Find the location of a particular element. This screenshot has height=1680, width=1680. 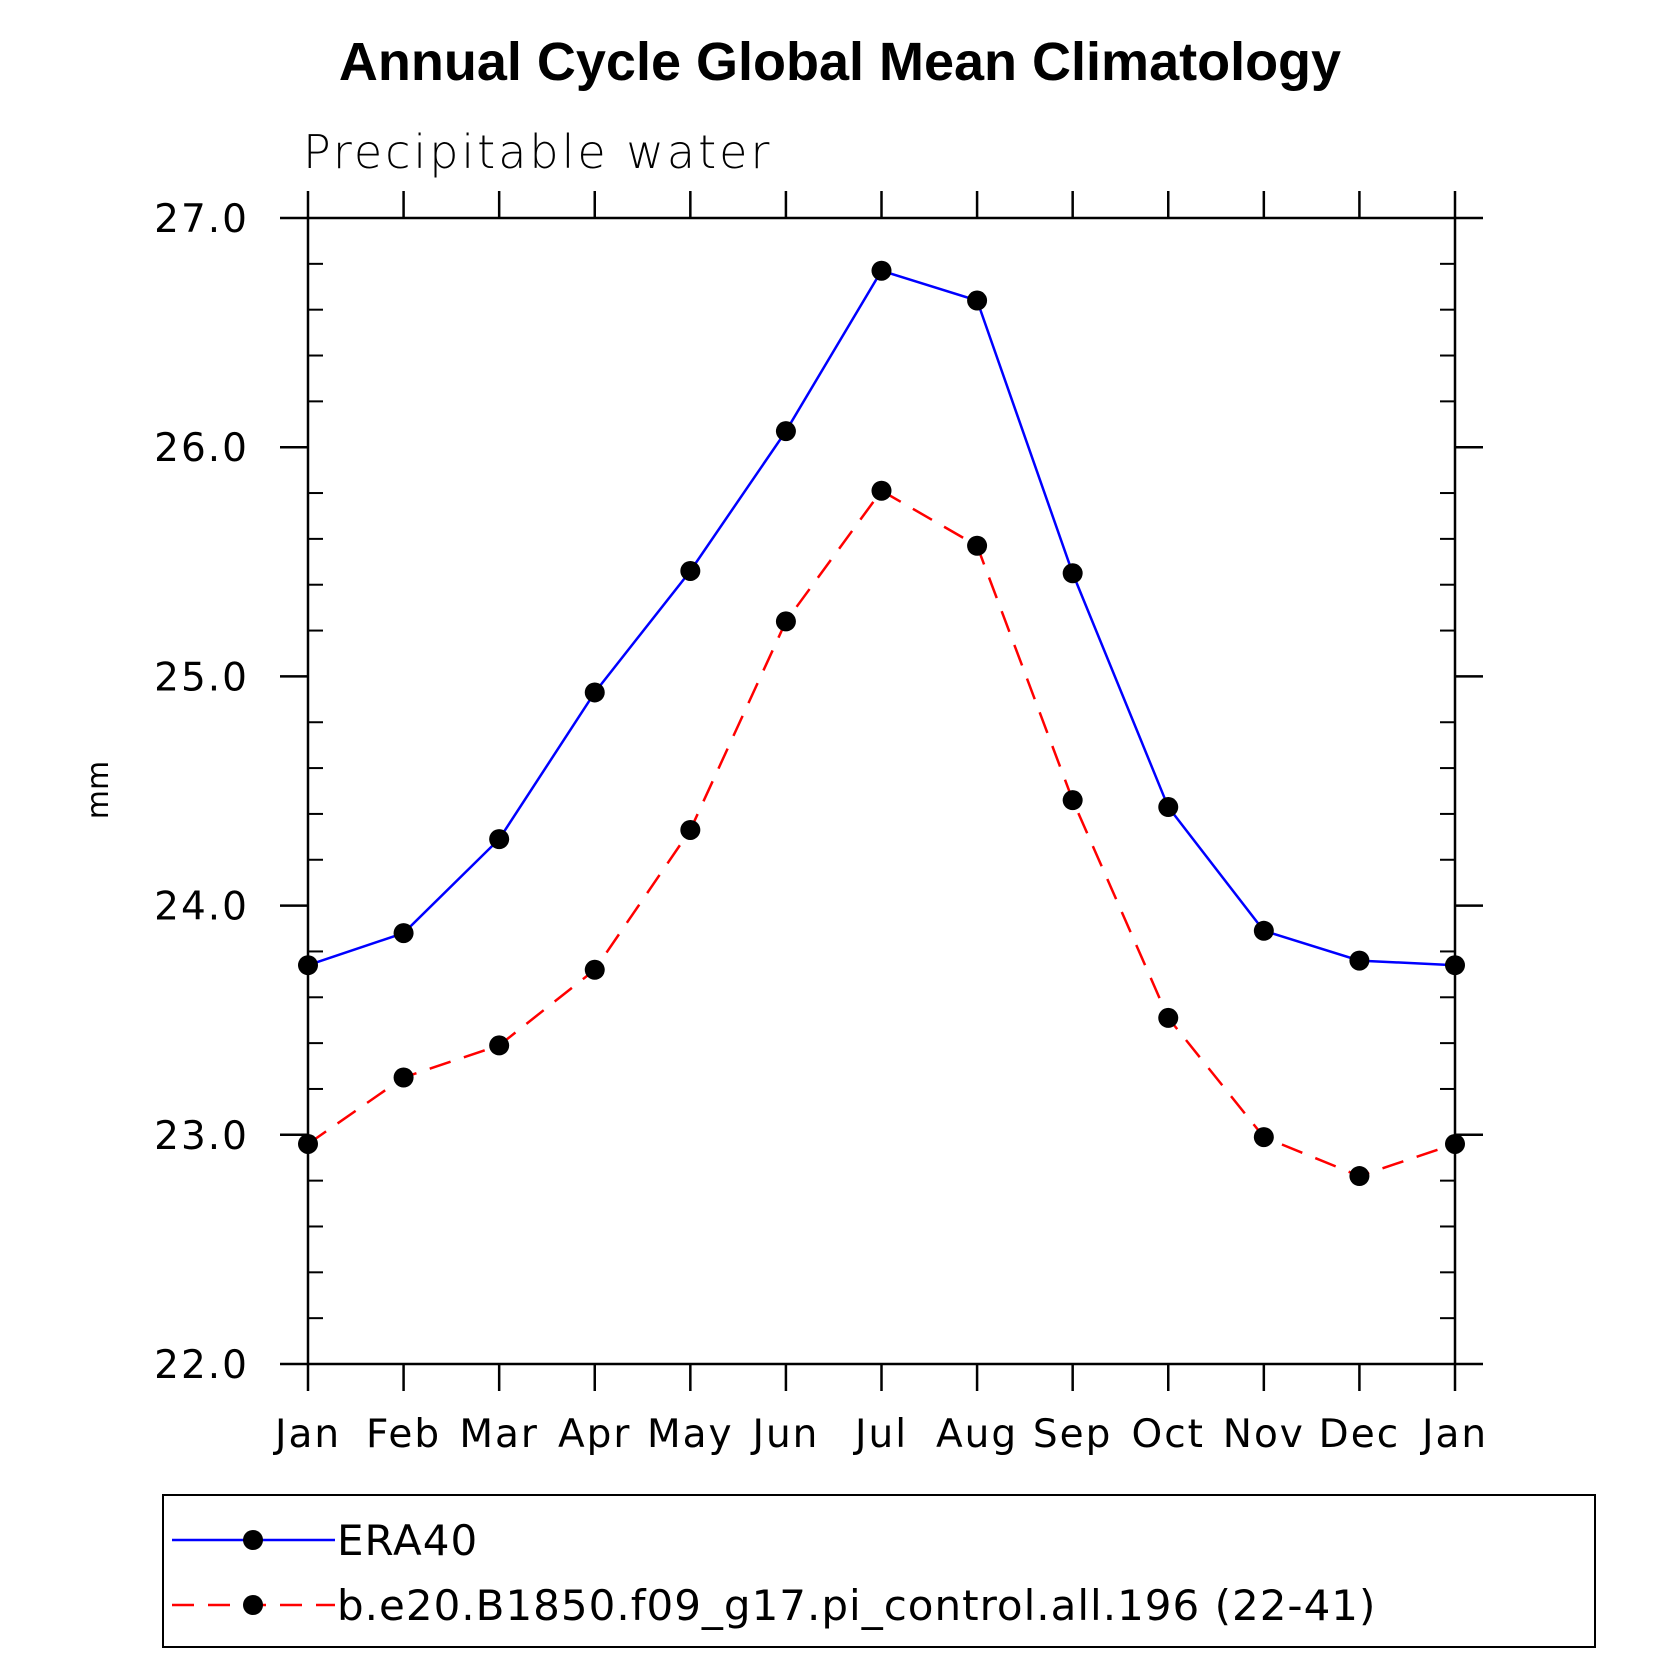

x-tick-label: Oct is located at coordinates (1168, 1434).